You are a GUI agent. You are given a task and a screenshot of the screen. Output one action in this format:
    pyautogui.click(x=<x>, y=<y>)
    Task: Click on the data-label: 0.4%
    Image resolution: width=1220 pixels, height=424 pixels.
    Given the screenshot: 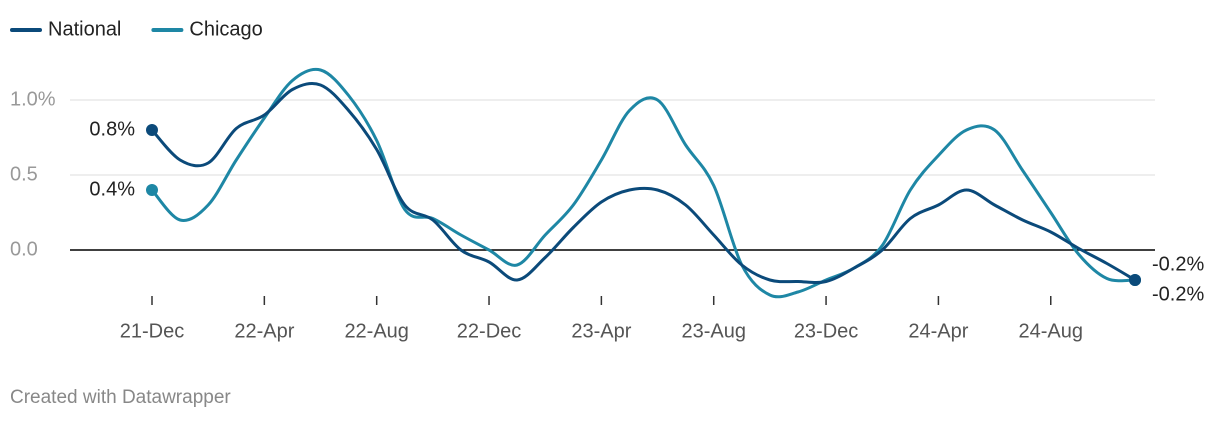 What is the action you would take?
    pyautogui.click(x=112, y=189)
    